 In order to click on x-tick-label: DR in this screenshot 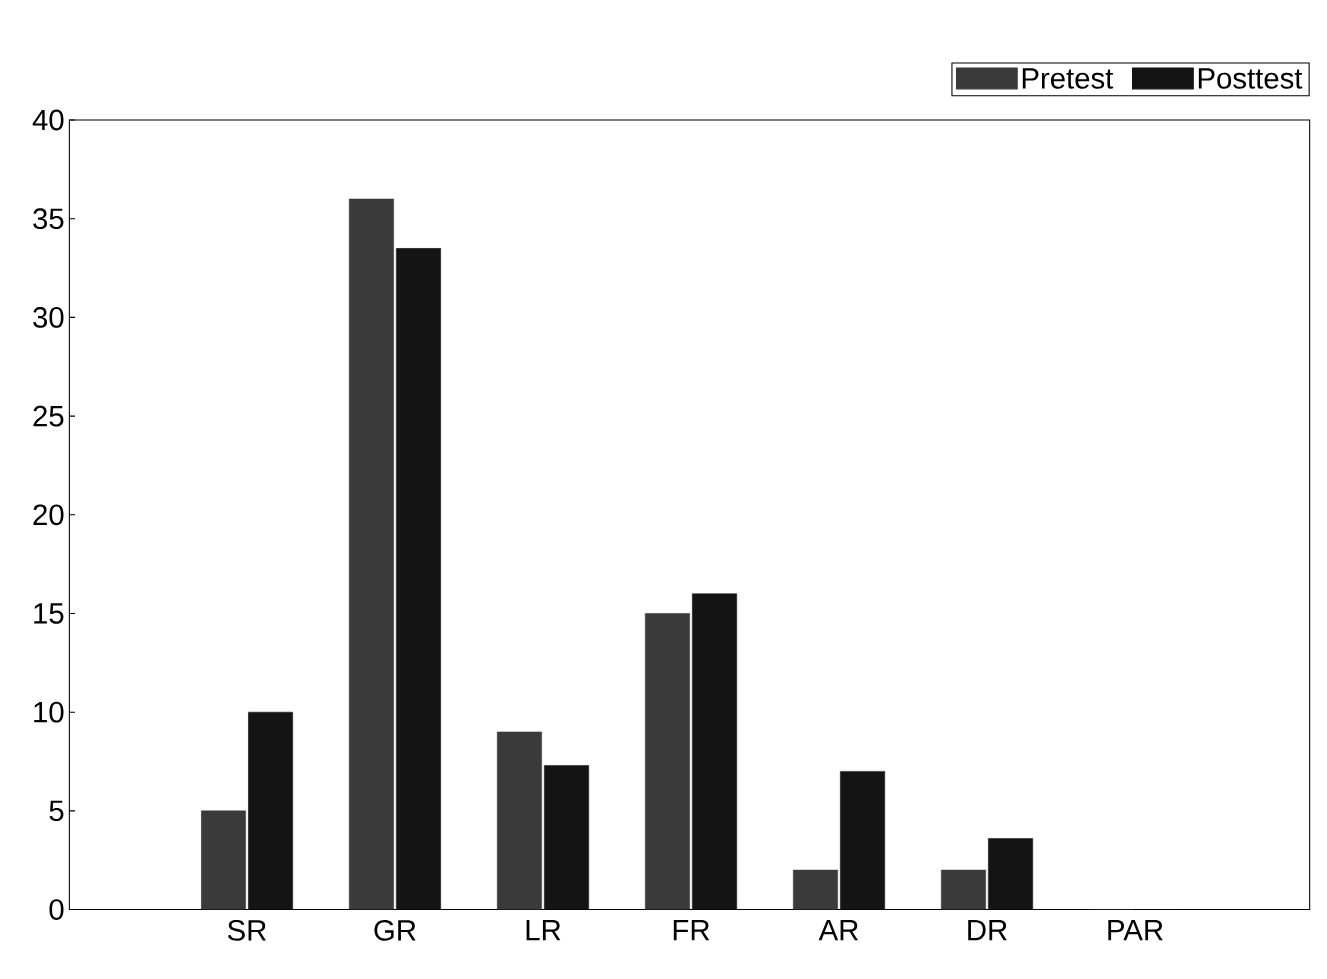, I will do `click(987, 930)`.